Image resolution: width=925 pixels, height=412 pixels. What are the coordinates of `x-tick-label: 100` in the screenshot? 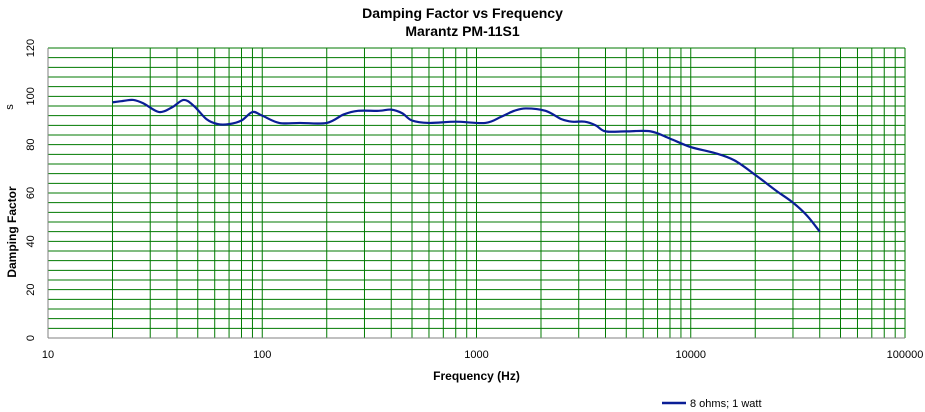 It's located at (262, 355).